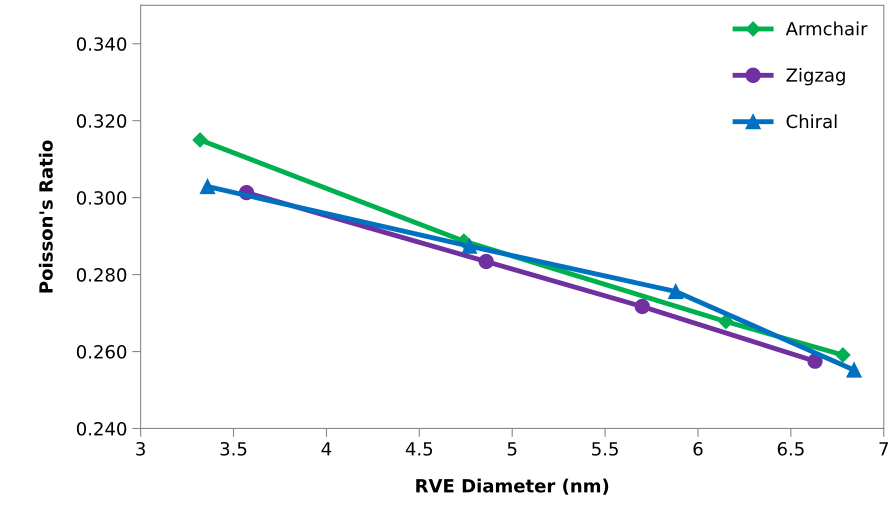  Describe the element at coordinates (815, 77) in the screenshot. I see `legend-label: Zigzag` at that location.